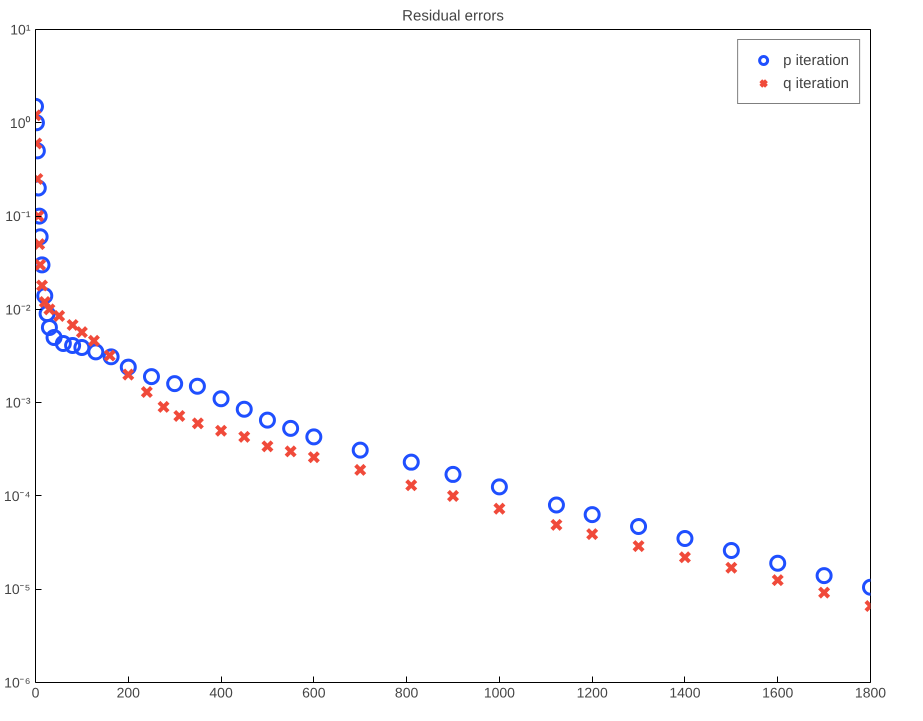 Image resolution: width=923 pixels, height=721 pixels. What do you see at coordinates (18, 402) in the screenshot?
I see `y-tick-label: 10⁻³` at bounding box center [18, 402].